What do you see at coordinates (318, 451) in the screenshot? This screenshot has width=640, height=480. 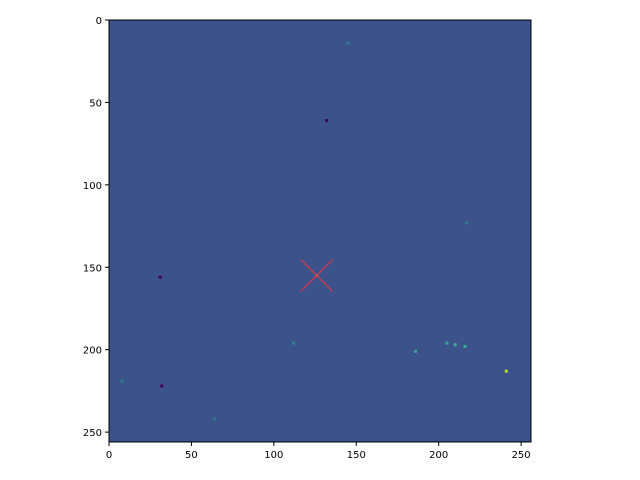 I see `x-axis: 0 50 100 150 200 250` at bounding box center [318, 451].